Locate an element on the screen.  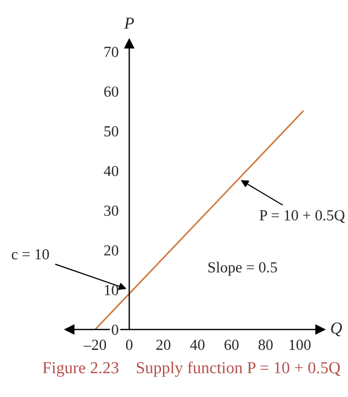
y-tick-label: 70 is located at coordinates (111, 52).